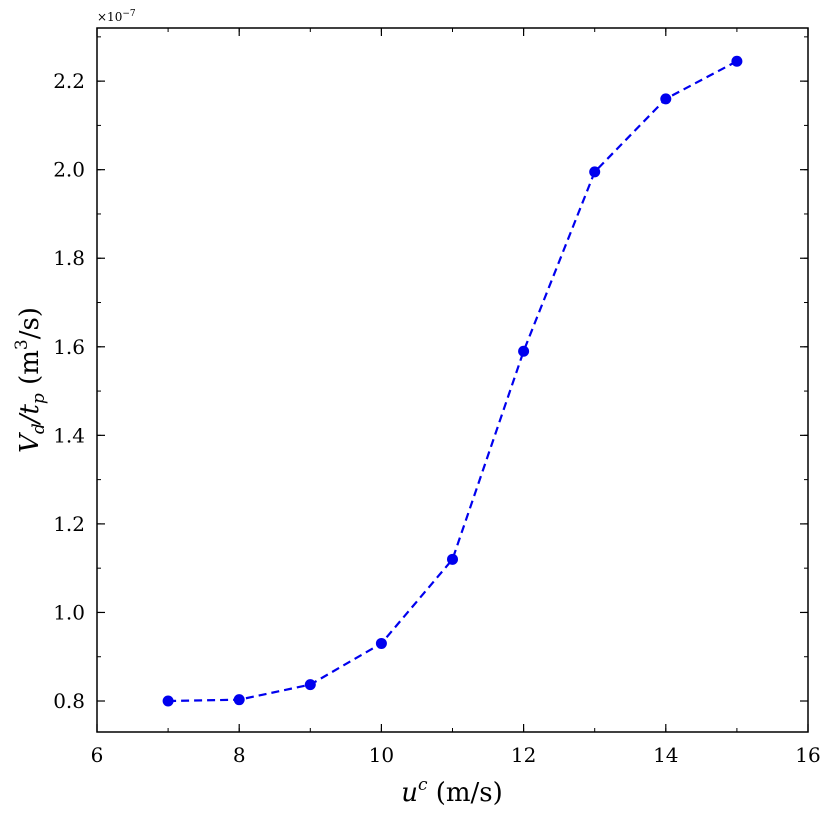 Image resolution: width=831 pixels, height=818 pixels. I want to click on y-tick-label: 1.6, so click(69, 347).